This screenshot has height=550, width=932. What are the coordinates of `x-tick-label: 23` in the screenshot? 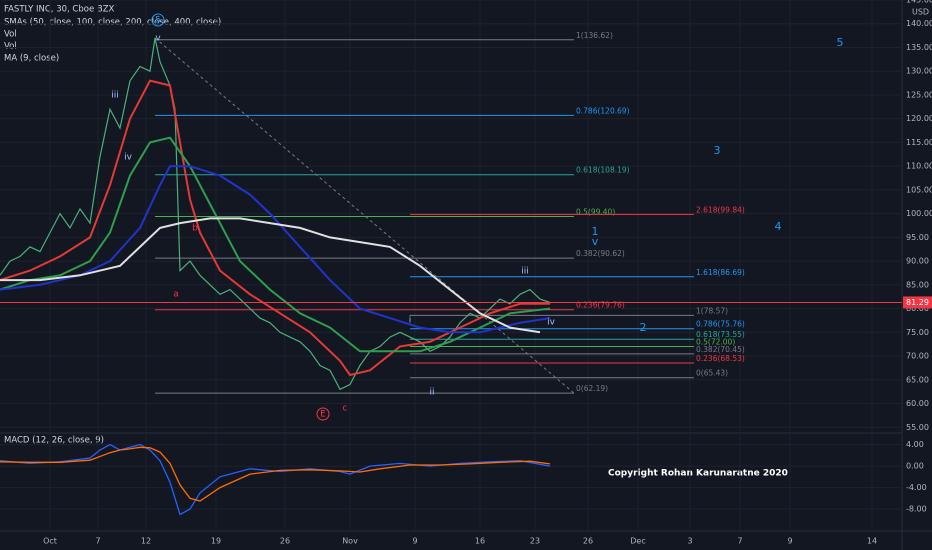 It's located at (535, 541).